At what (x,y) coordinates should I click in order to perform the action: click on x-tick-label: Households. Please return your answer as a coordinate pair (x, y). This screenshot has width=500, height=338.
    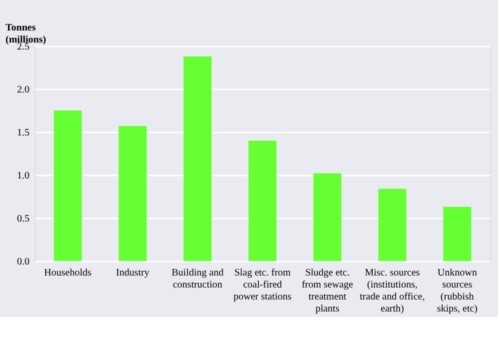
    Looking at the image, I should click on (68, 273).